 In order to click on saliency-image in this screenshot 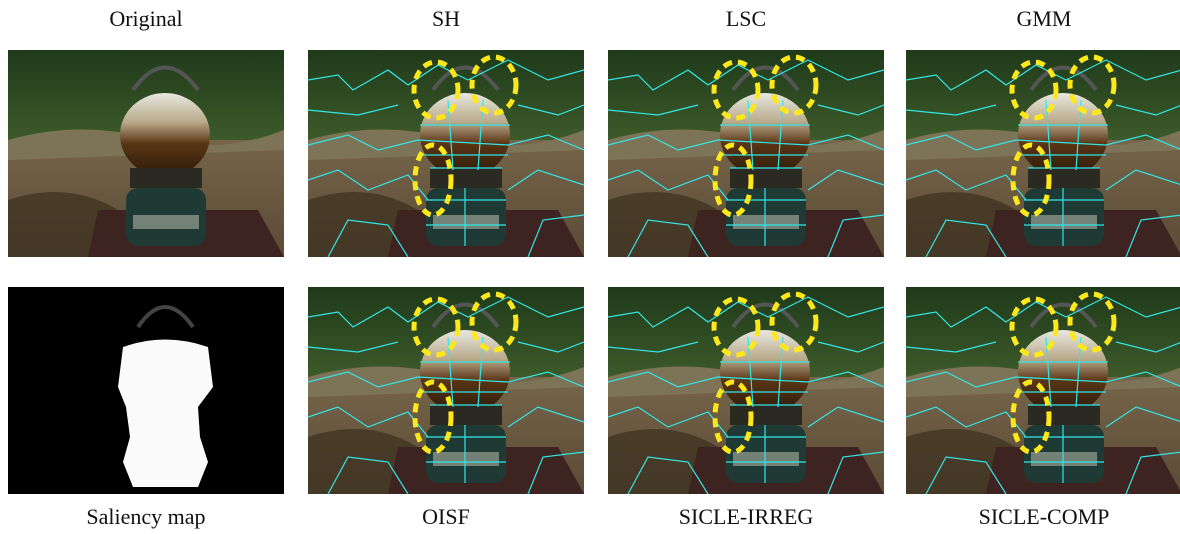, I will do `click(146, 390)`.